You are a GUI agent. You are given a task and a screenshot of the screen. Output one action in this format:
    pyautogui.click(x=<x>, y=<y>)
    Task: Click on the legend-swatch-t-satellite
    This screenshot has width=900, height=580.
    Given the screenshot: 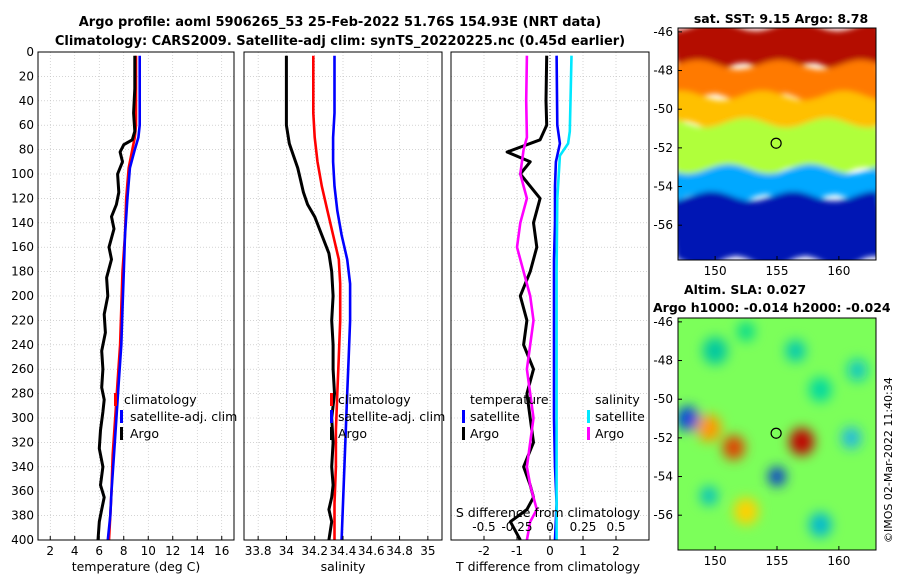 What is the action you would take?
    pyautogui.click(x=463, y=416)
    